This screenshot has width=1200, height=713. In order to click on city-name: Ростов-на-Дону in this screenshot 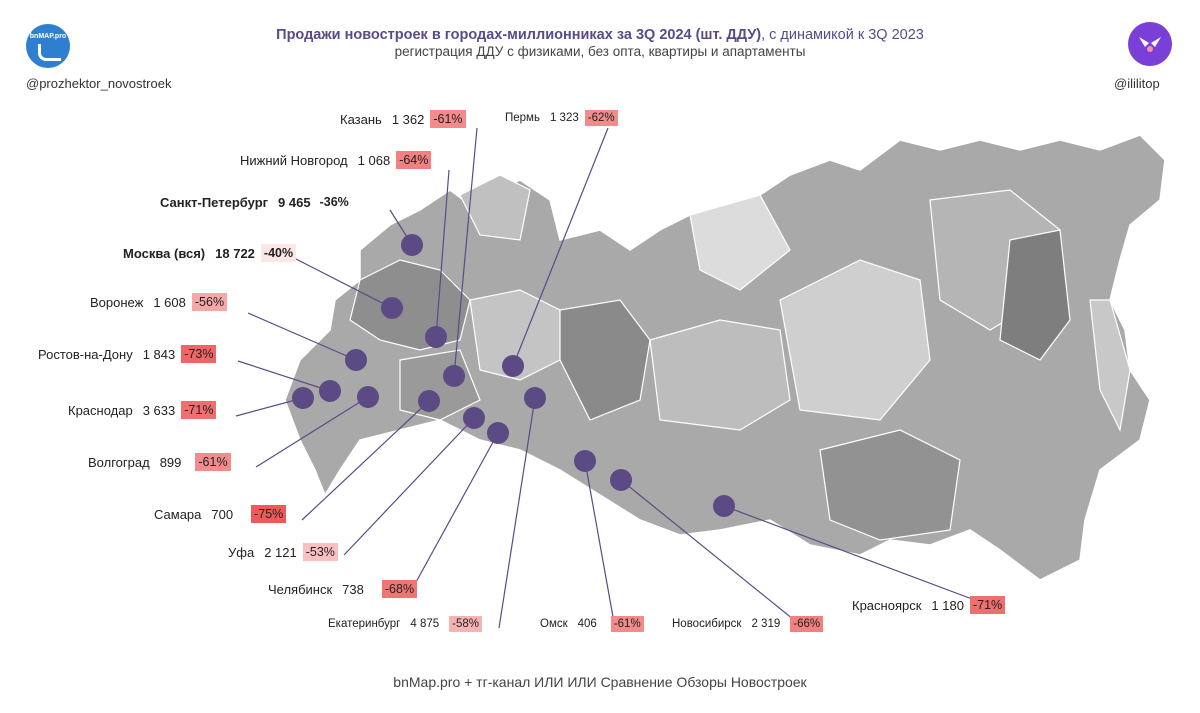, I will do `click(85, 354)`.